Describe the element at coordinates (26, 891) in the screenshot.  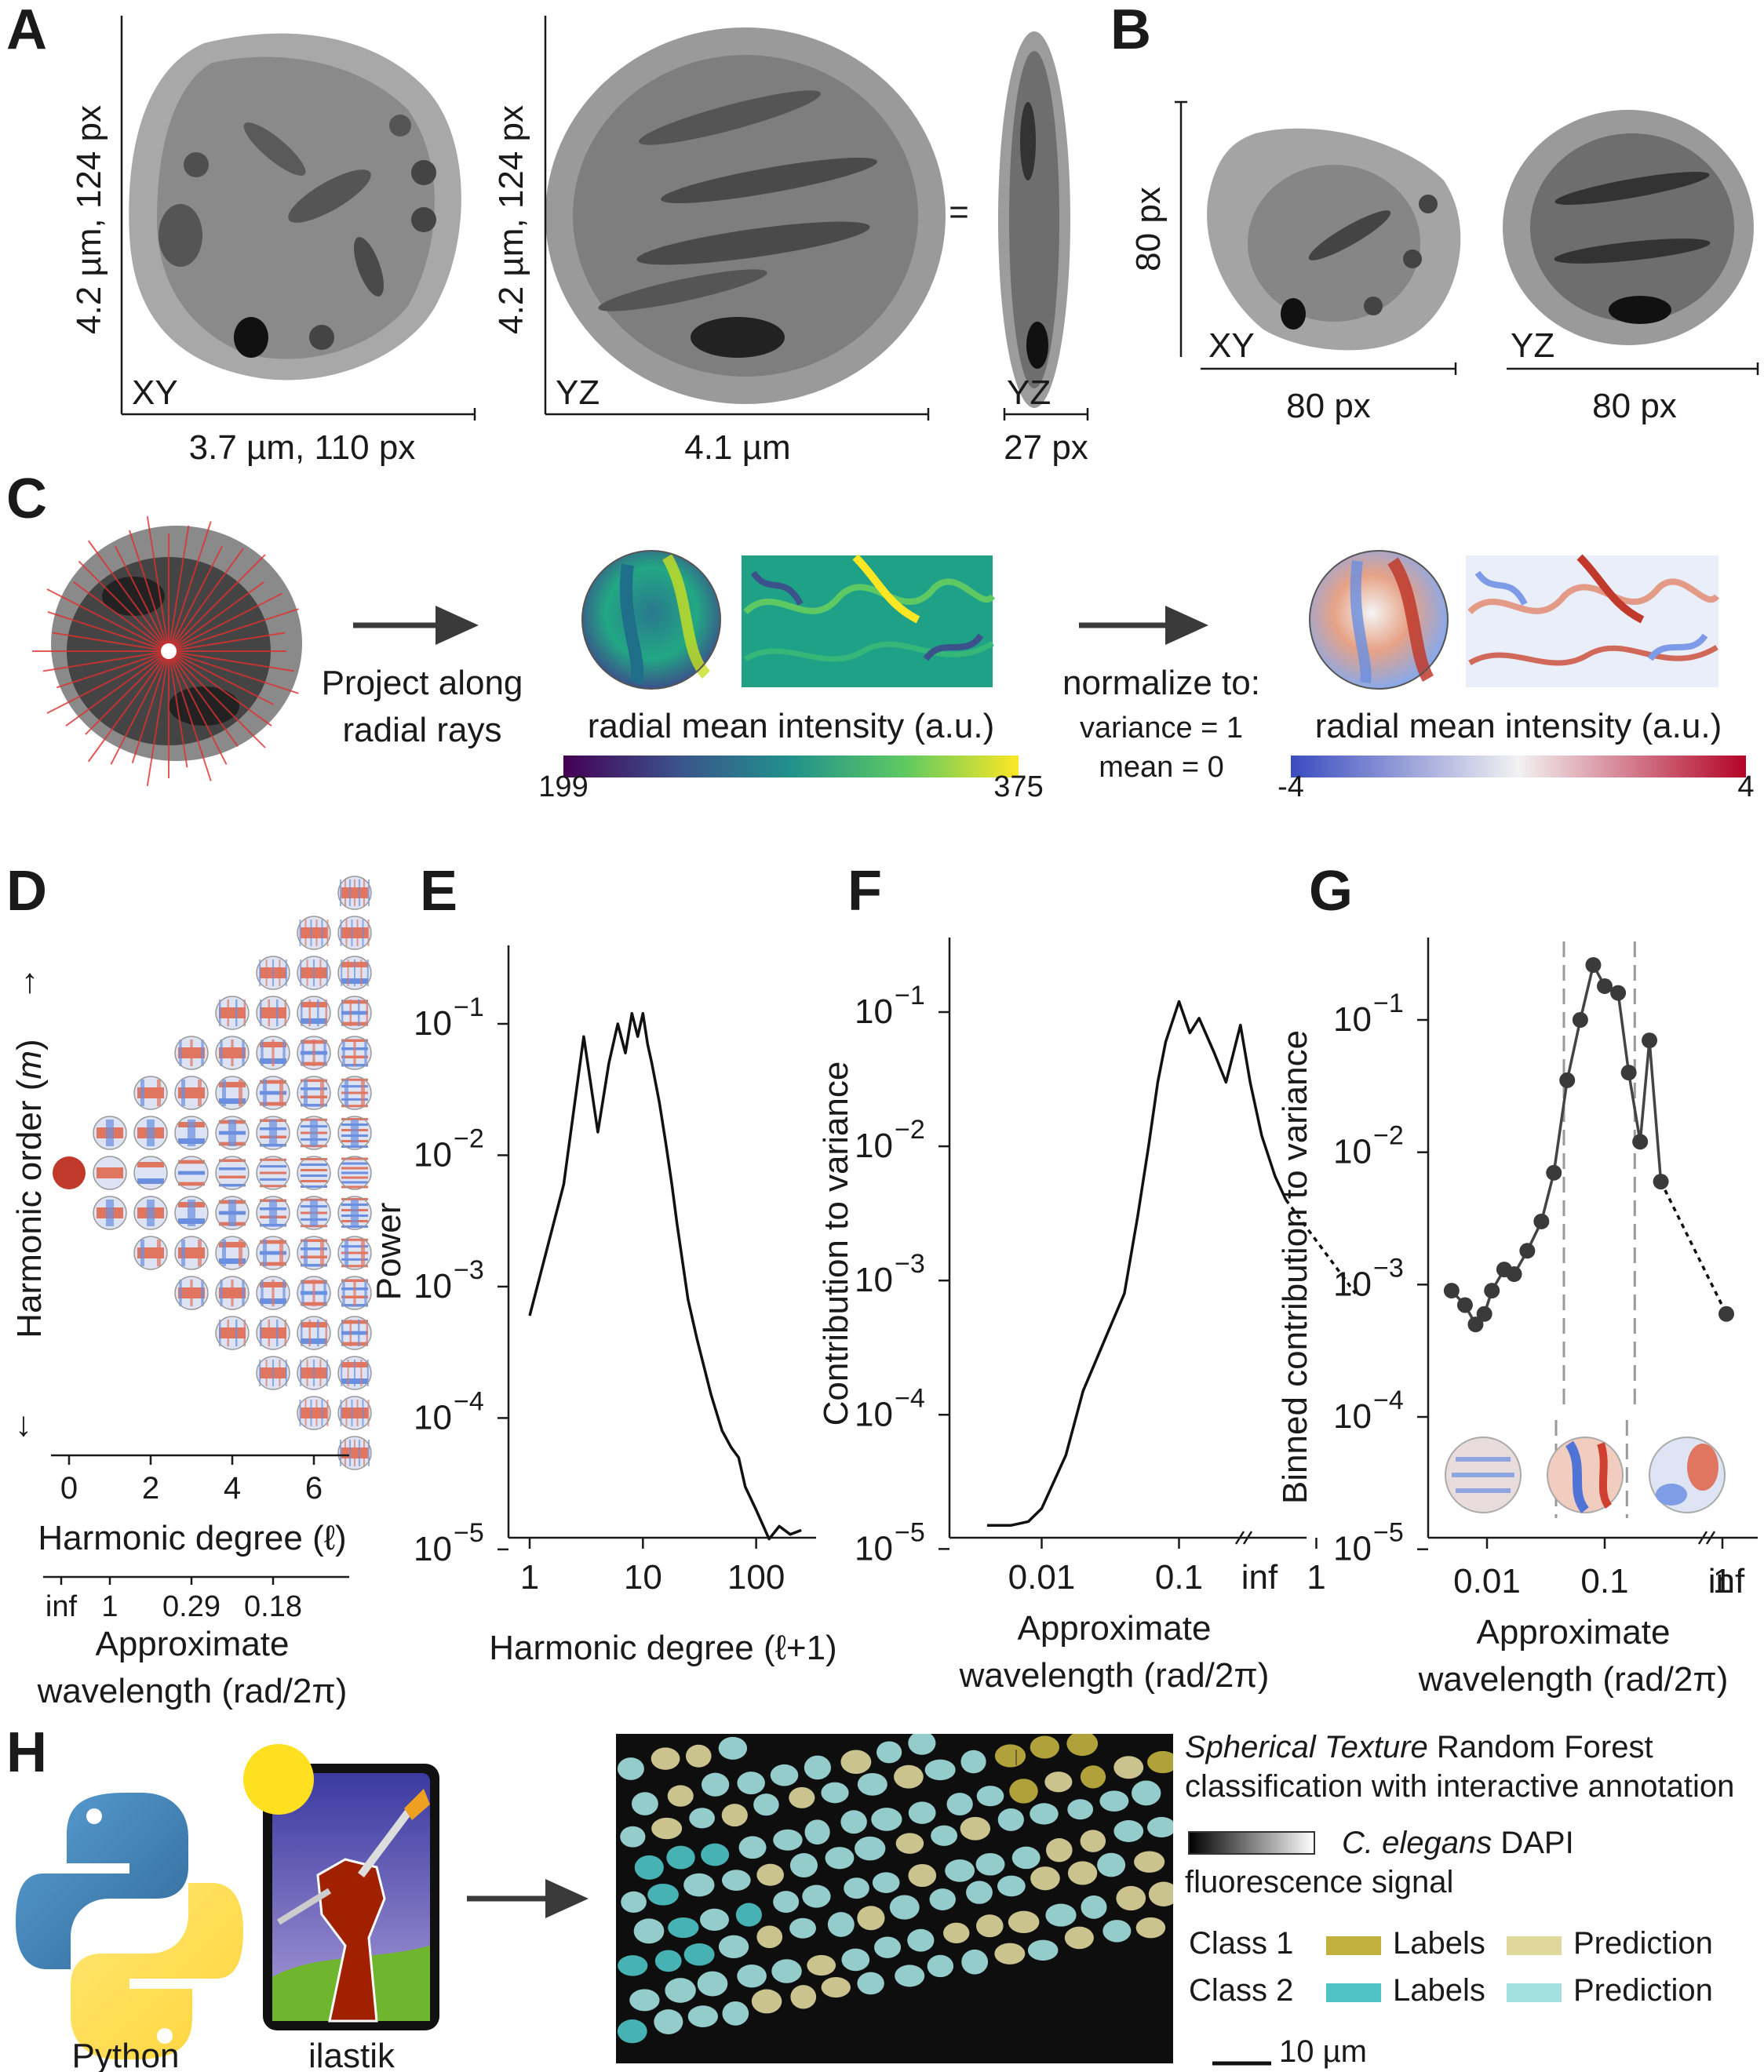
I see `panel-label-d: D` at that location.